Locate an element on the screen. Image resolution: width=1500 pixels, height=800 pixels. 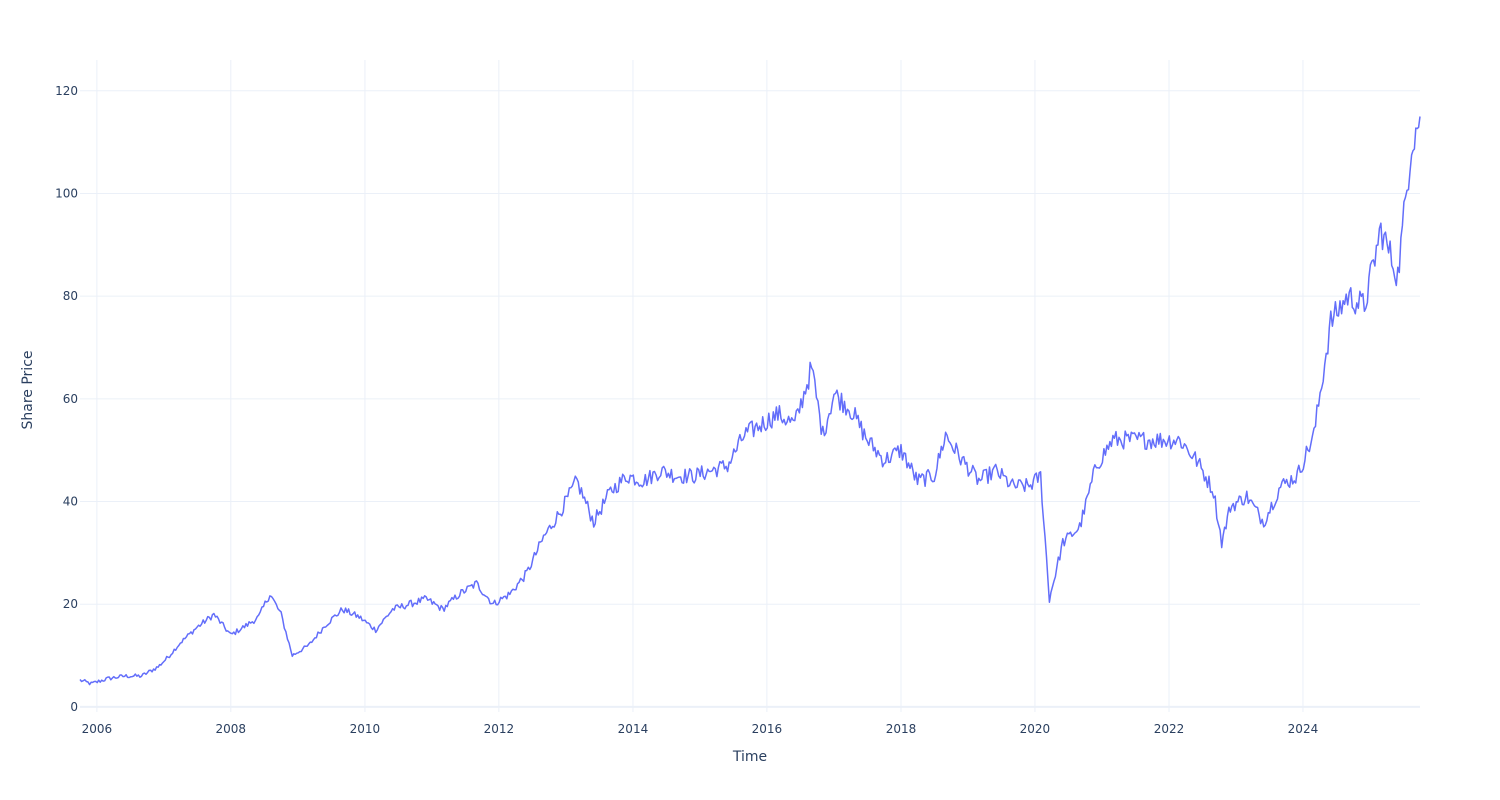
x-tick-label: 2022 is located at coordinates (1169, 729).